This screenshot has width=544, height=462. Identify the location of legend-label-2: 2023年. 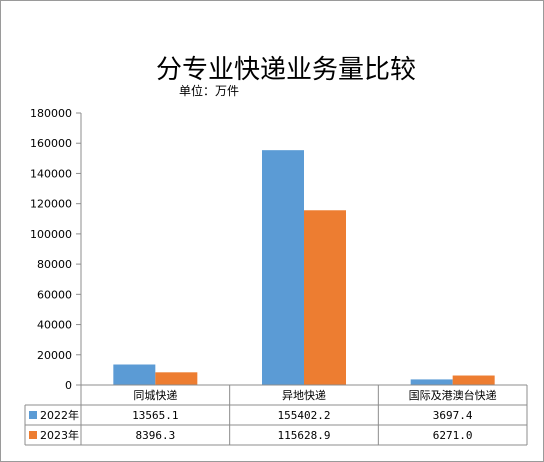
(59, 435).